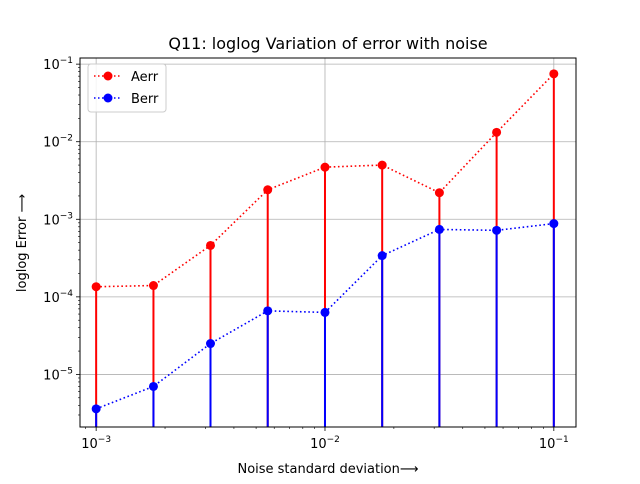 The height and width of the screenshot is (484, 640). Describe the element at coordinates (327, 469) in the screenshot. I see `x-axis-label: Noise standard deviation⟶` at that location.